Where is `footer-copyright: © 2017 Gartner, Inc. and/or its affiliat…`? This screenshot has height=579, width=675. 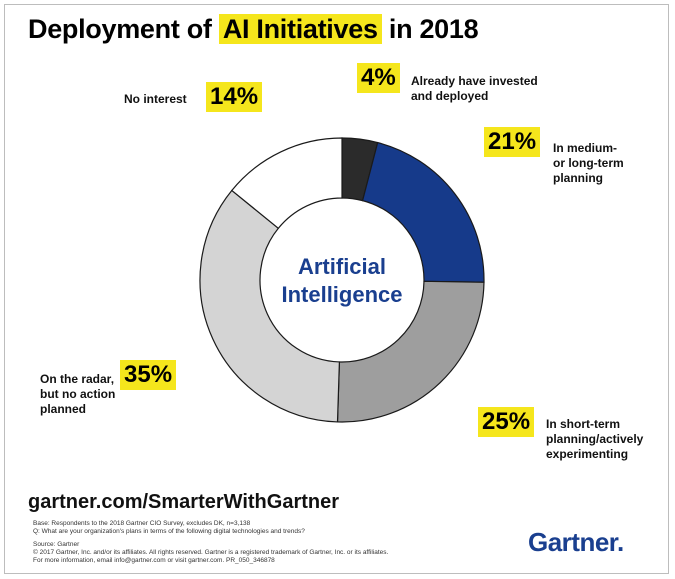 footer-copyright: © 2017 Gartner, Inc. and/or its affiliat… is located at coordinates (211, 552).